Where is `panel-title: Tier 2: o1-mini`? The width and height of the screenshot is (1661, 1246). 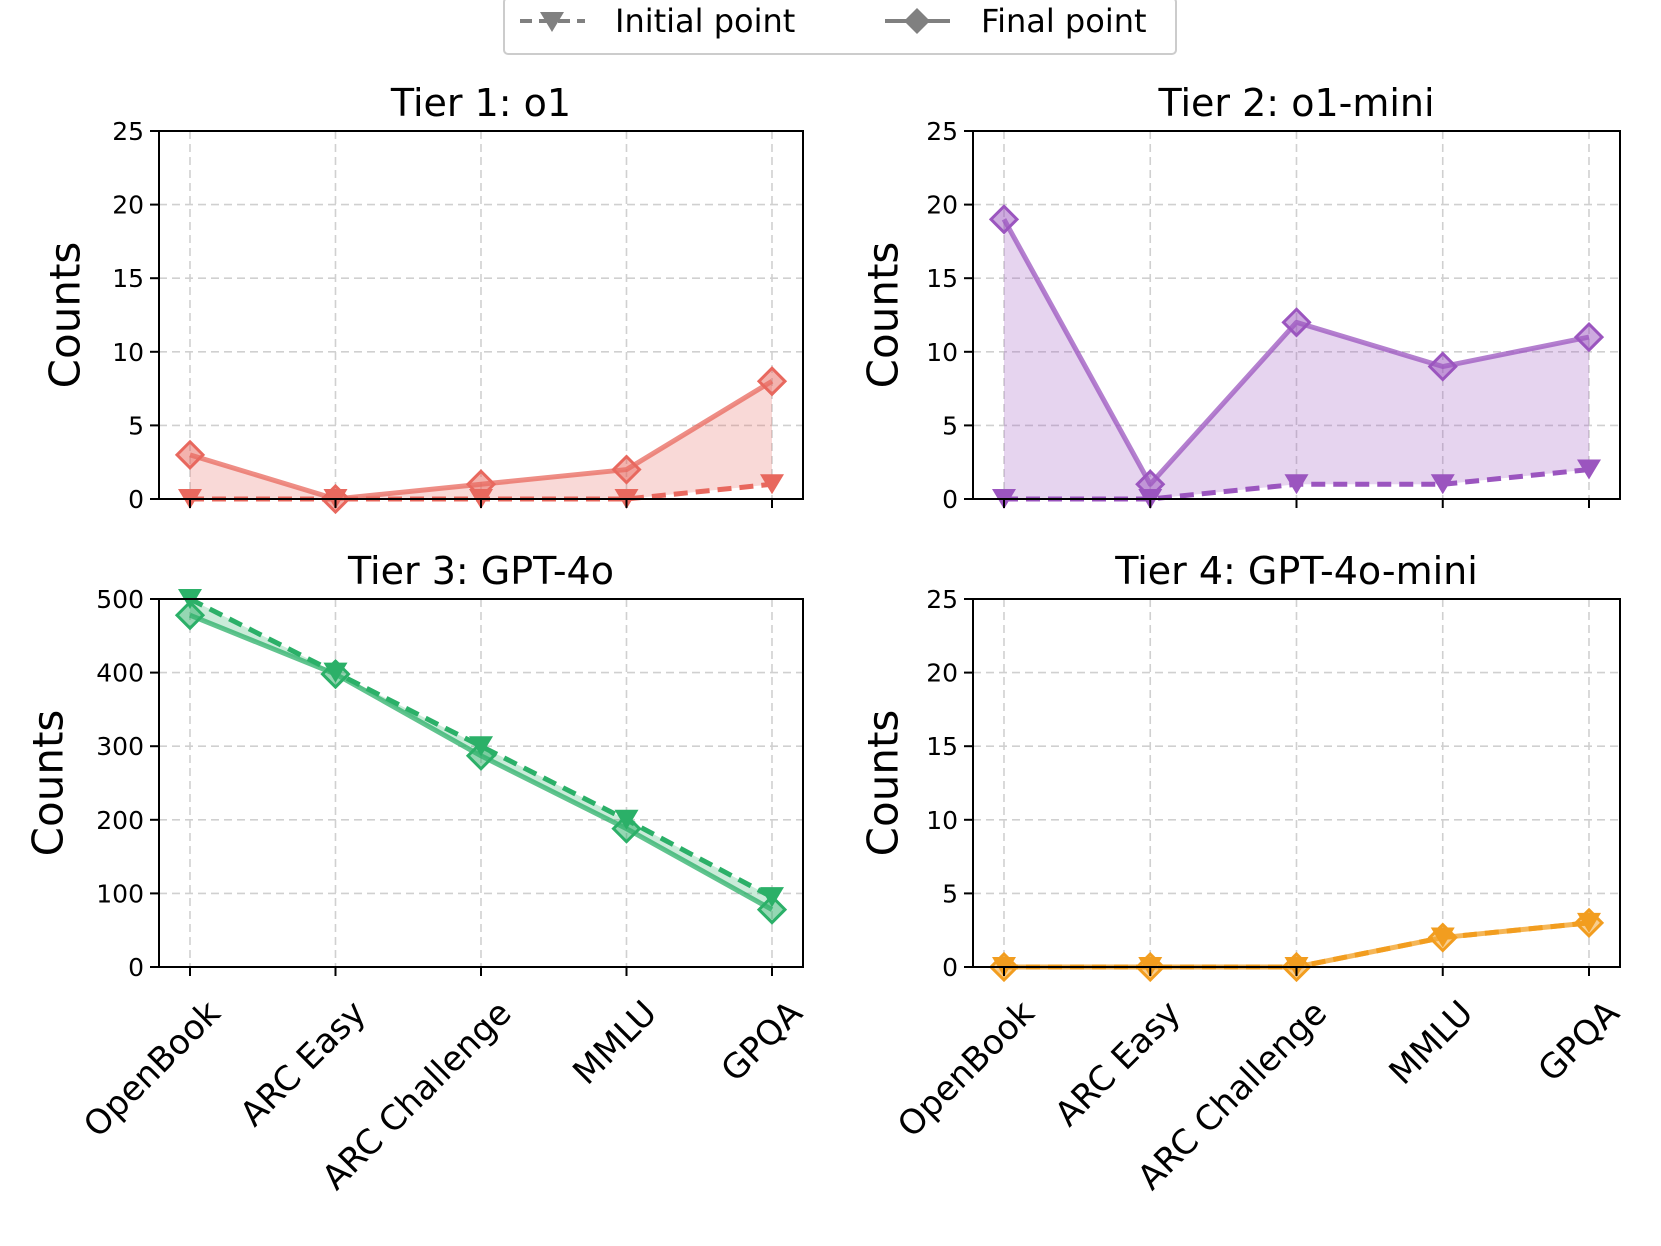 panel-title: Tier 2: o1-mini is located at coordinates (1295, 103).